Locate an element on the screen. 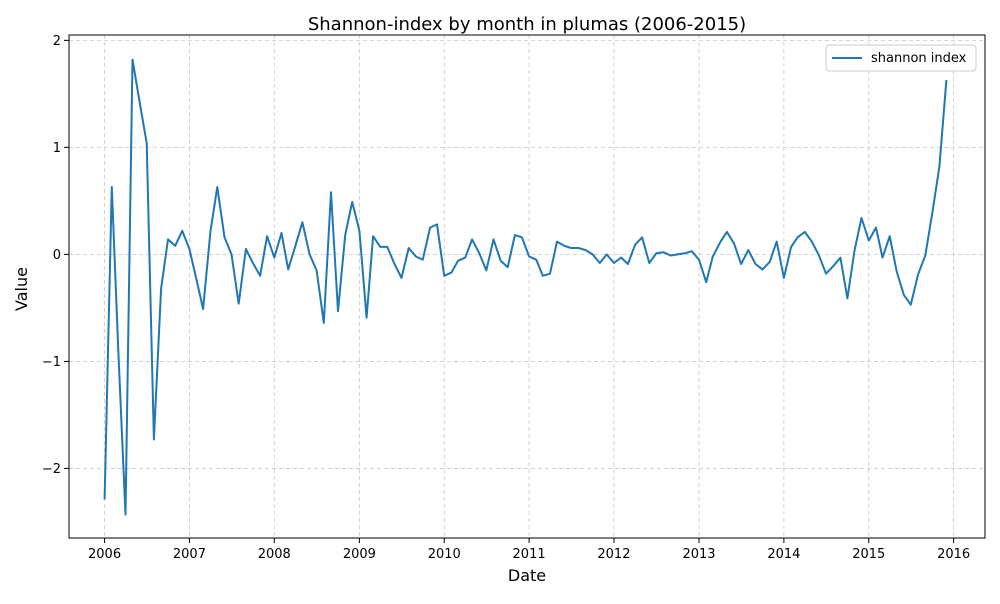 Image resolution: width=1000 pixels, height=604 pixels. y-tick-label: −1 is located at coordinates (51, 362).